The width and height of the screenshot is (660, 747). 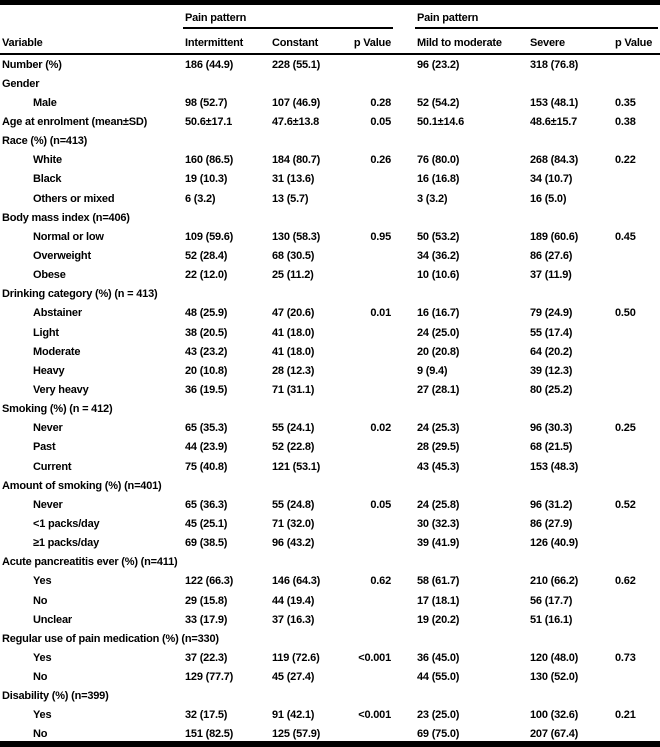 What do you see at coordinates (438, 523) in the screenshot?
I see `cell: 30 (32.3)` at bounding box center [438, 523].